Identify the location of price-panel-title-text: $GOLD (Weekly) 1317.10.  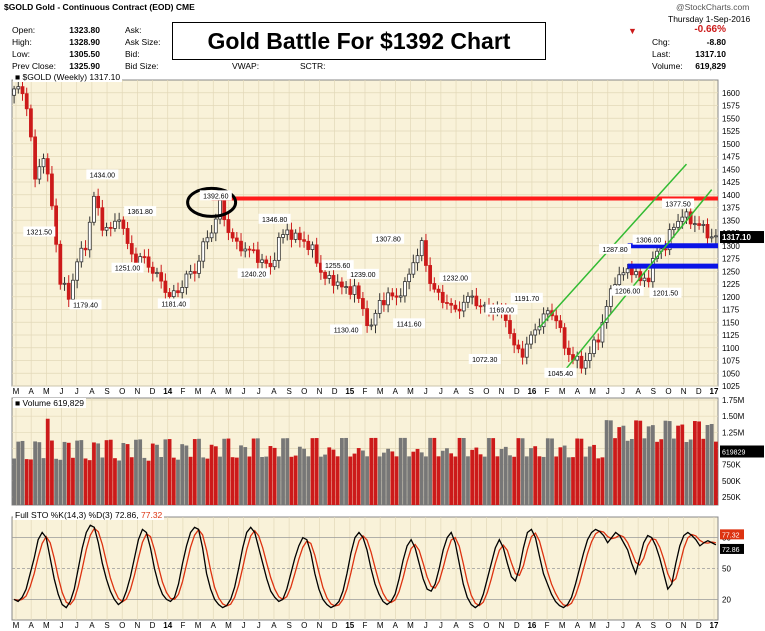
(71, 77).